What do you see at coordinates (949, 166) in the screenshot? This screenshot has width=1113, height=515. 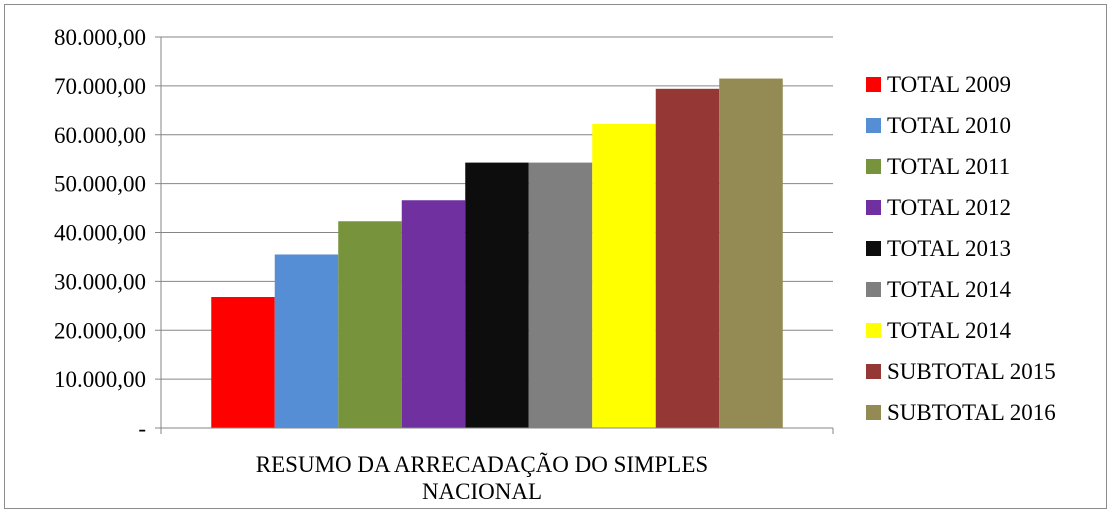 I see `legend-label: TOTAL 2011` at bounding box center [949, 166].